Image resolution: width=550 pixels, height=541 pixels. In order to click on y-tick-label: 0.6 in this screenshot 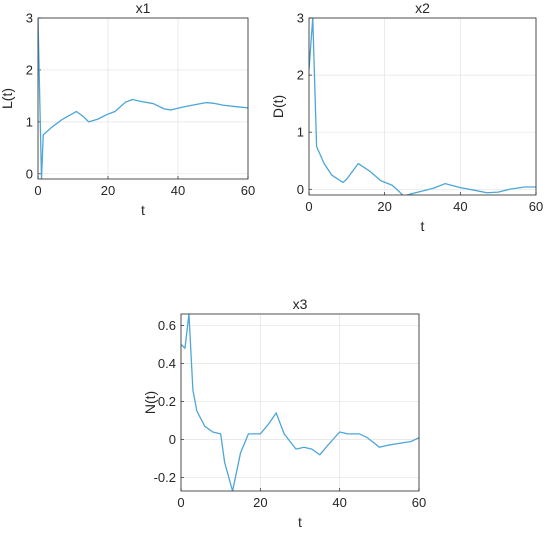, I will do `click(167, 325)`.